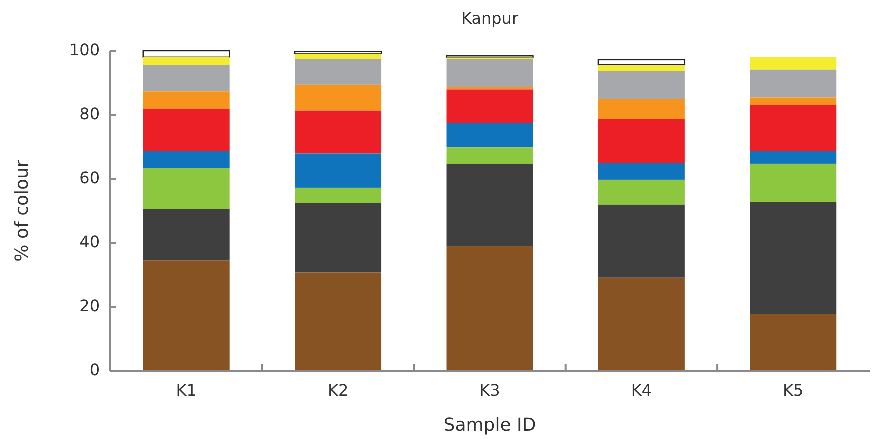  What do you see at coordinates (95, 370) in the screenshot?
I see `y-tick-label: 0` at bounding box center [95, 370].